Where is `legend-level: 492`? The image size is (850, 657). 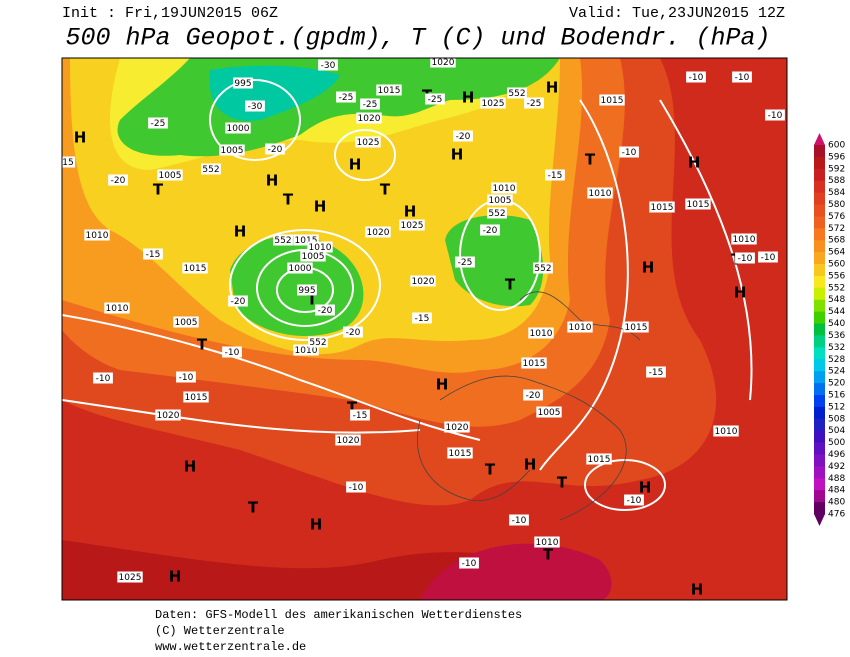 legend-level: 492 is located at coordinates (836, 467).